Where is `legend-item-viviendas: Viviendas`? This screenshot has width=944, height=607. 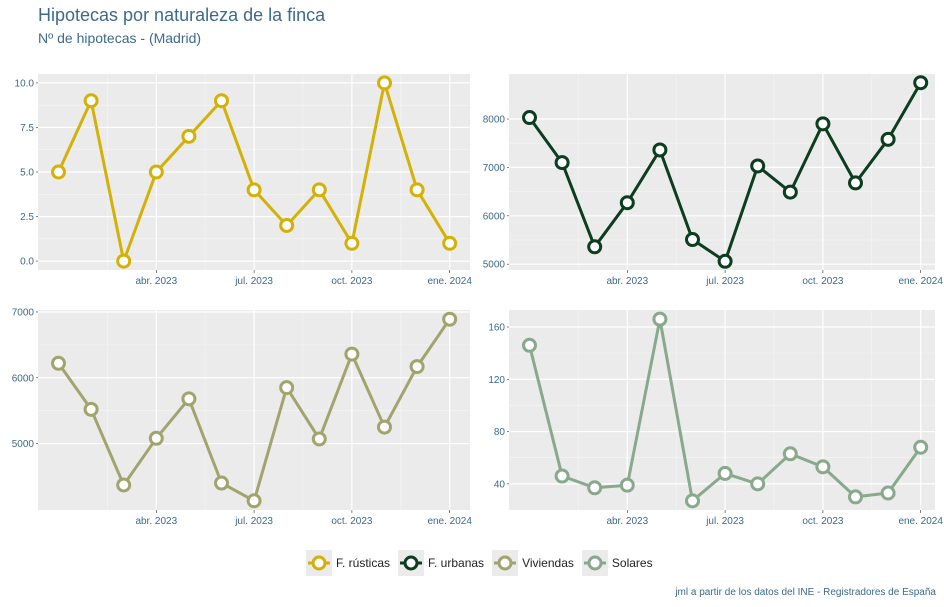
legend-item-viviendas: Viviendas is located at coordinates (533, 563).